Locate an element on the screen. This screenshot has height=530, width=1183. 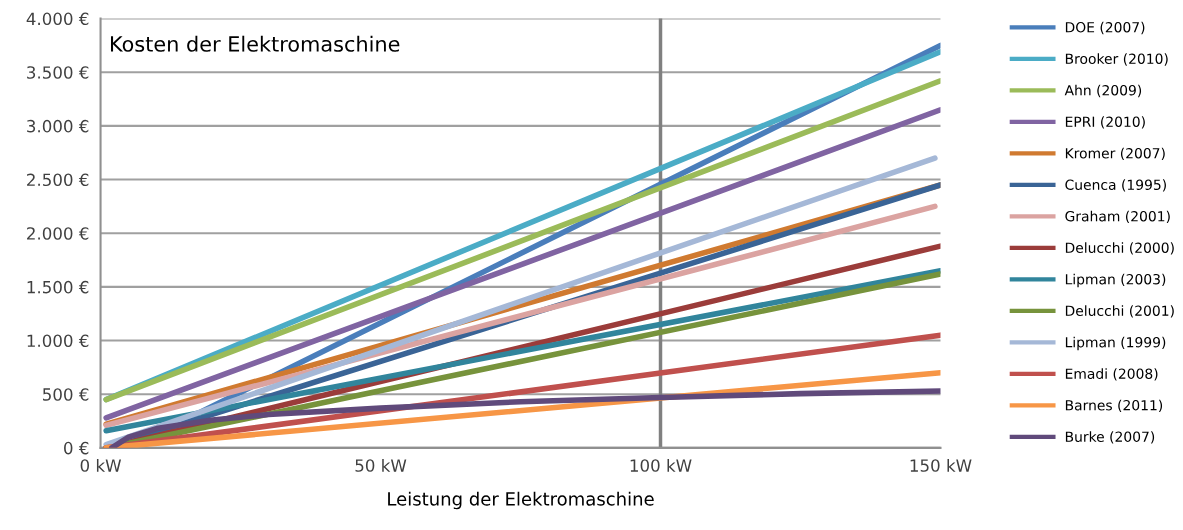
x-tick-label: 50 kW is located at coordinates (381, 465).